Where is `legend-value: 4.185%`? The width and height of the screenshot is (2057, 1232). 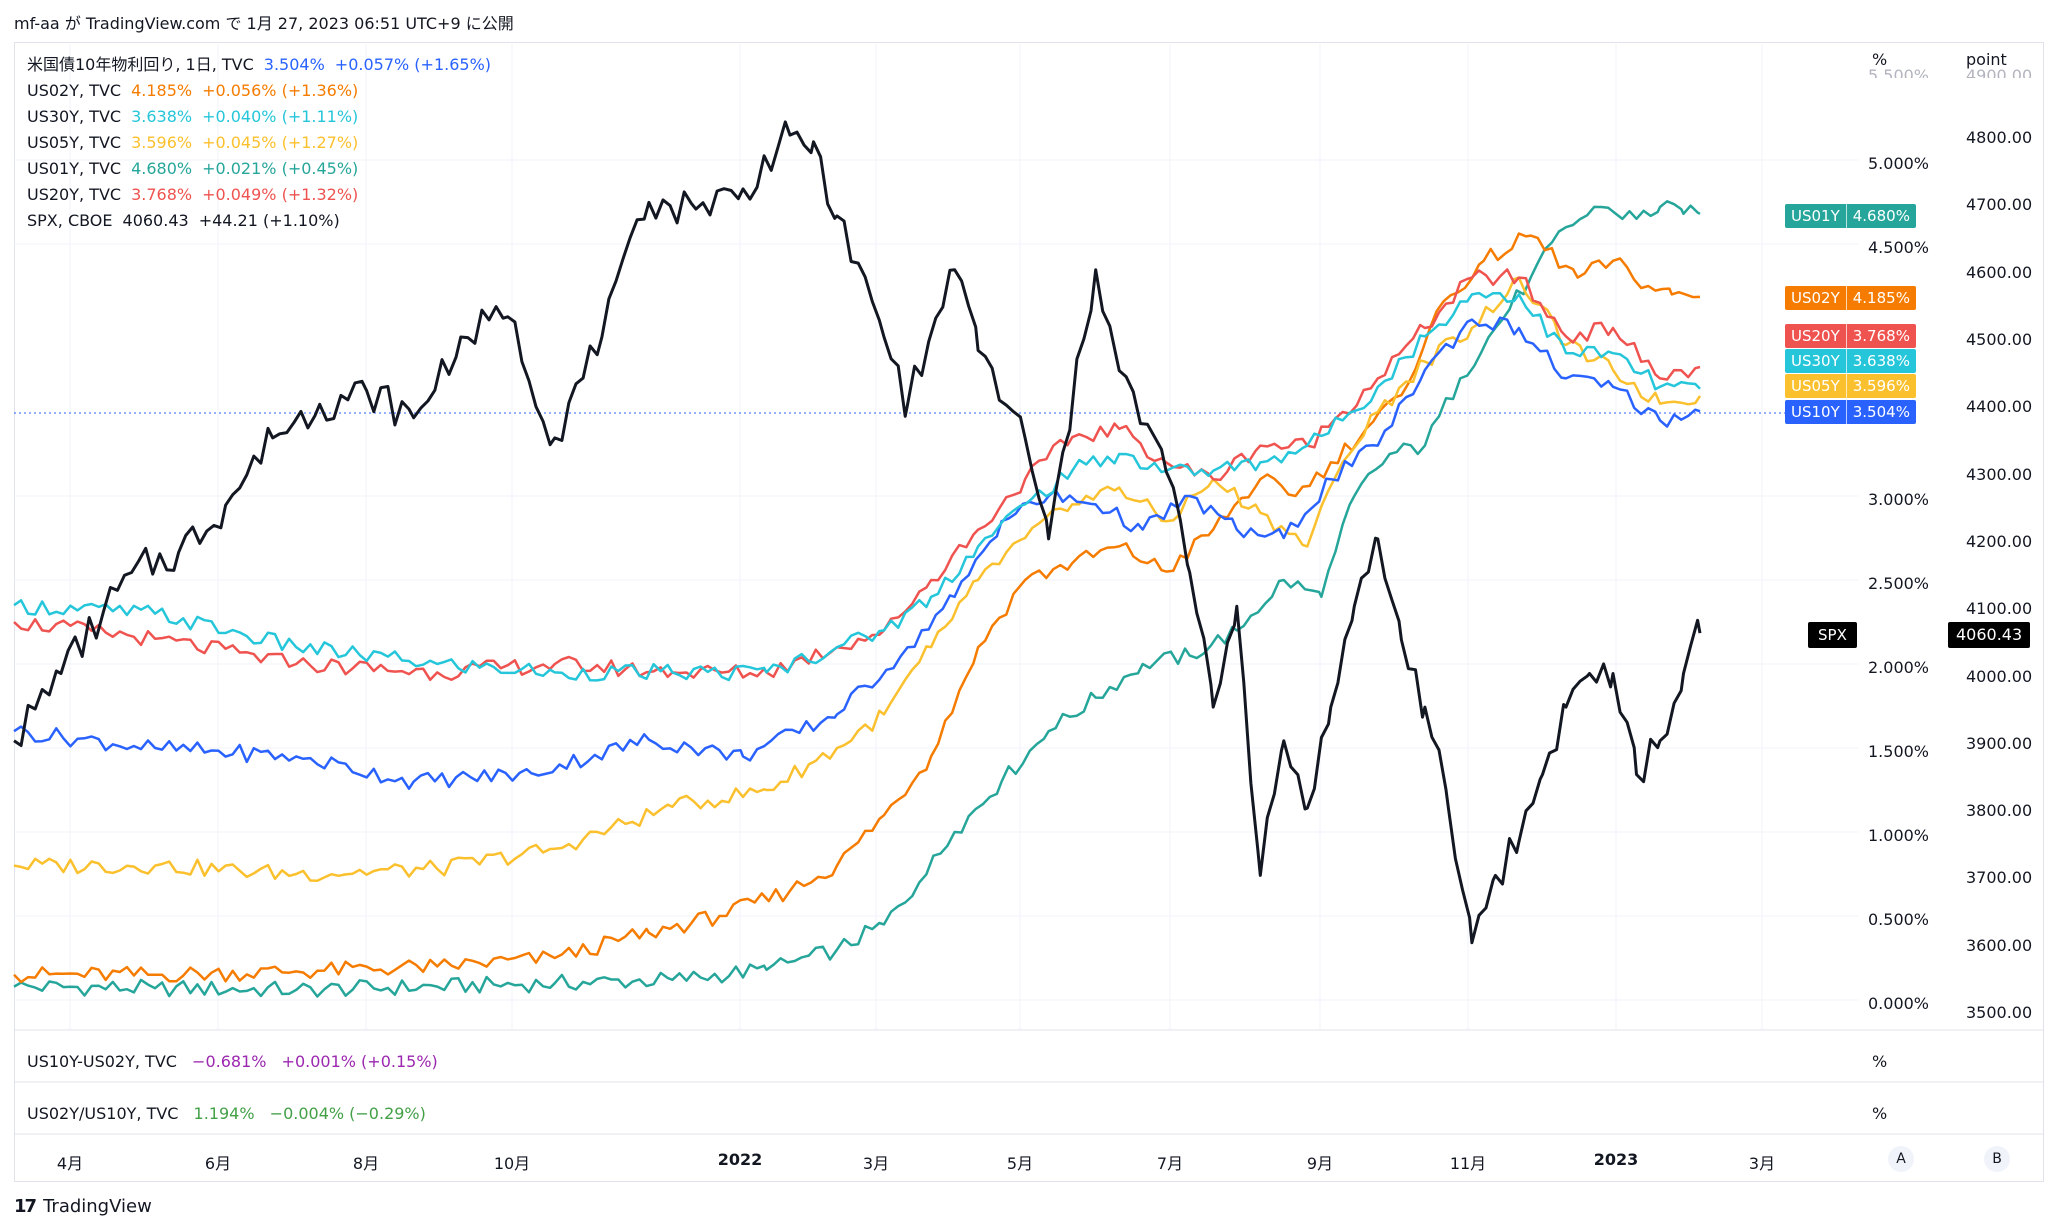 legend-value: 4.185% is located at coordinates (162, 90).